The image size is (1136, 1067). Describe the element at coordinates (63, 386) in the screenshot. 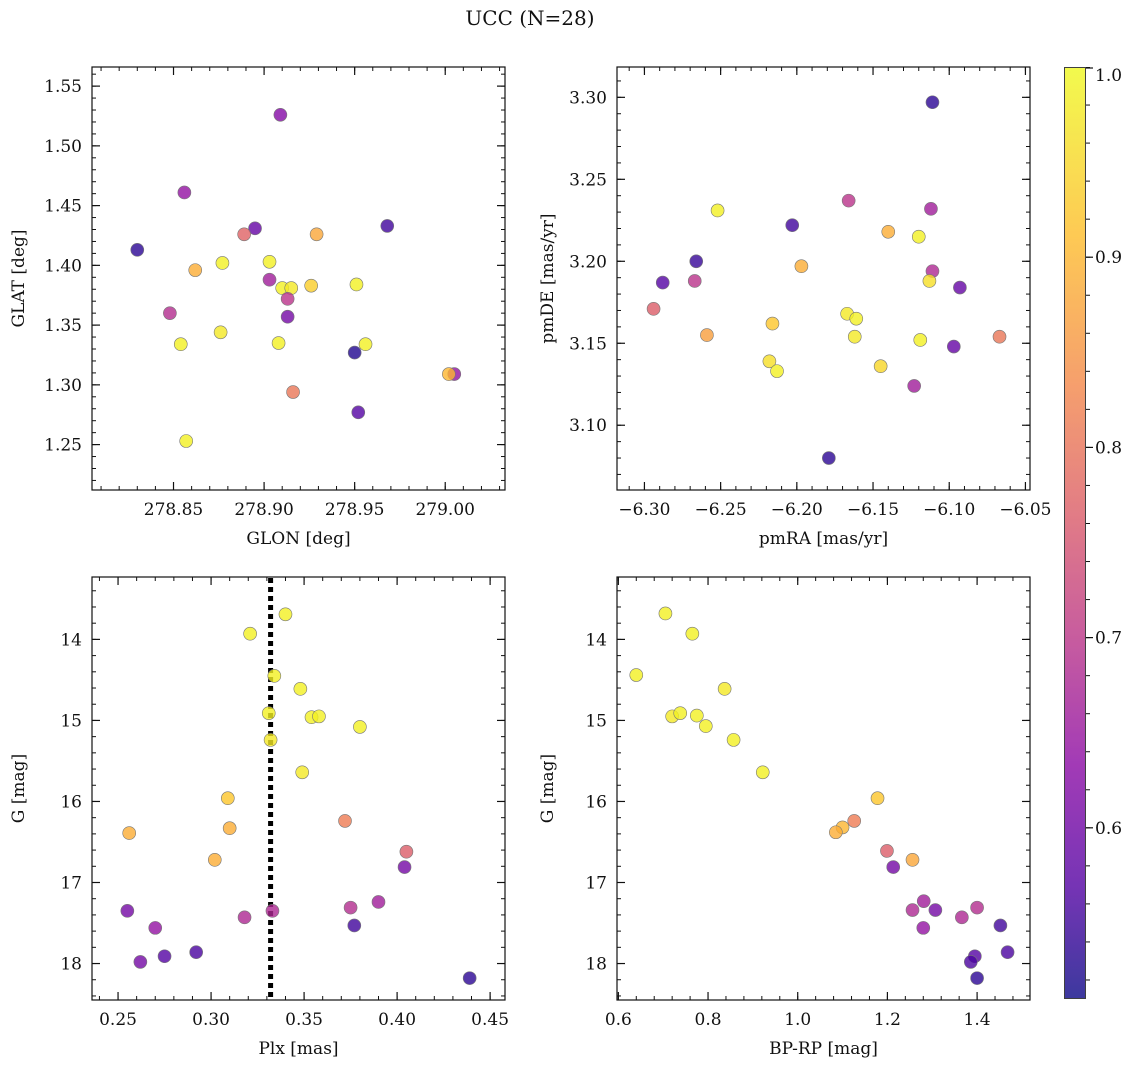

I see `y-tick-label: 1.30` at that location.